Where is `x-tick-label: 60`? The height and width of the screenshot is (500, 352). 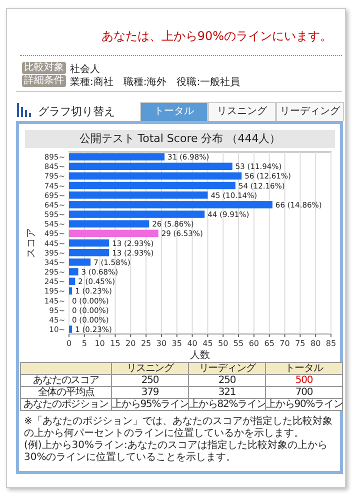 x-tick-label: 60 is located at coordinates (254, 343).